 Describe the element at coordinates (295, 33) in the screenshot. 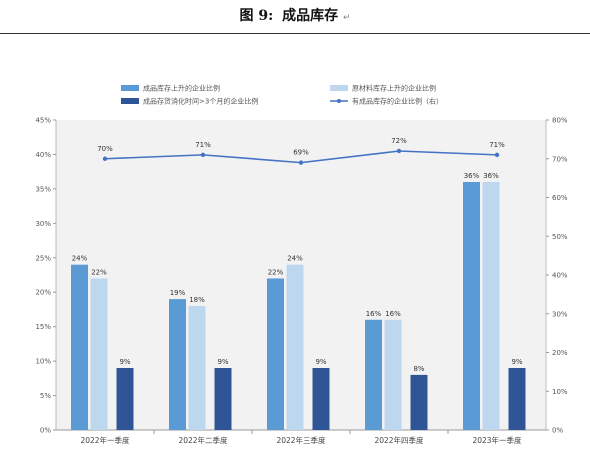

I see `title-divider` at that location.